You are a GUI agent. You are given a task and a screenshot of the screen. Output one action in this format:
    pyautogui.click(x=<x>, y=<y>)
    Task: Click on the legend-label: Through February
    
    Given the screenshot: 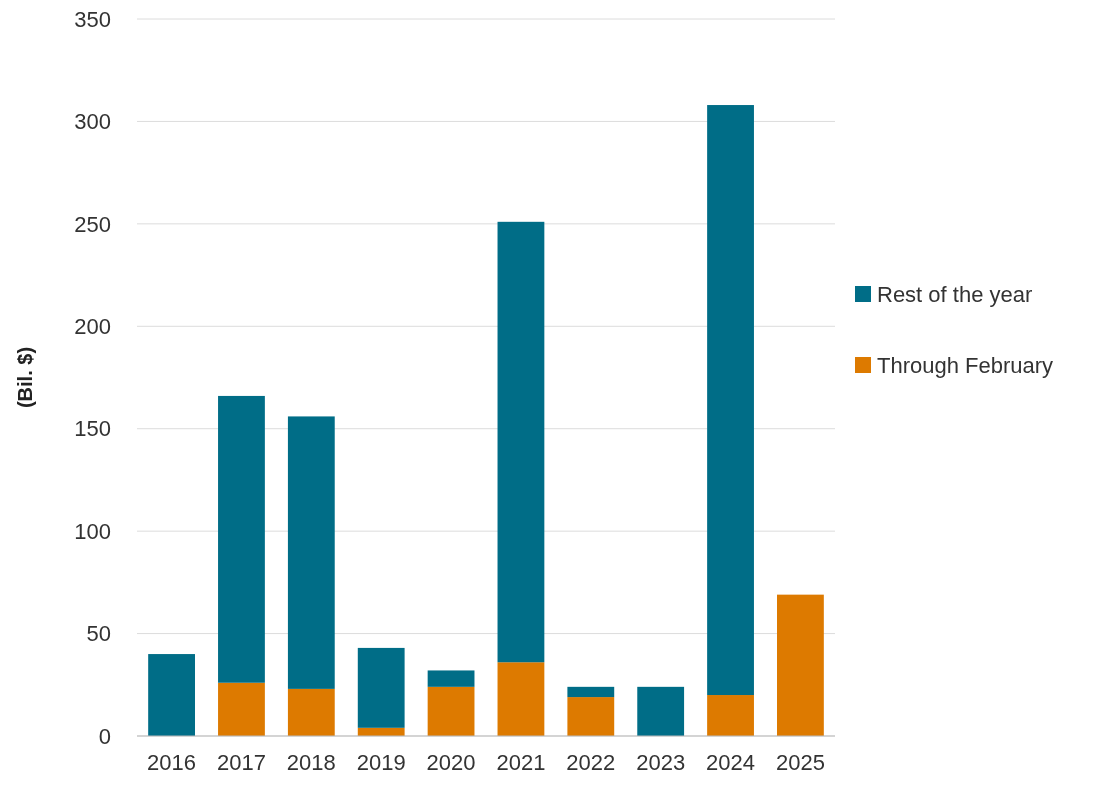 What is the action you would take?
    pyautogui.click(x=965, y=365)
    